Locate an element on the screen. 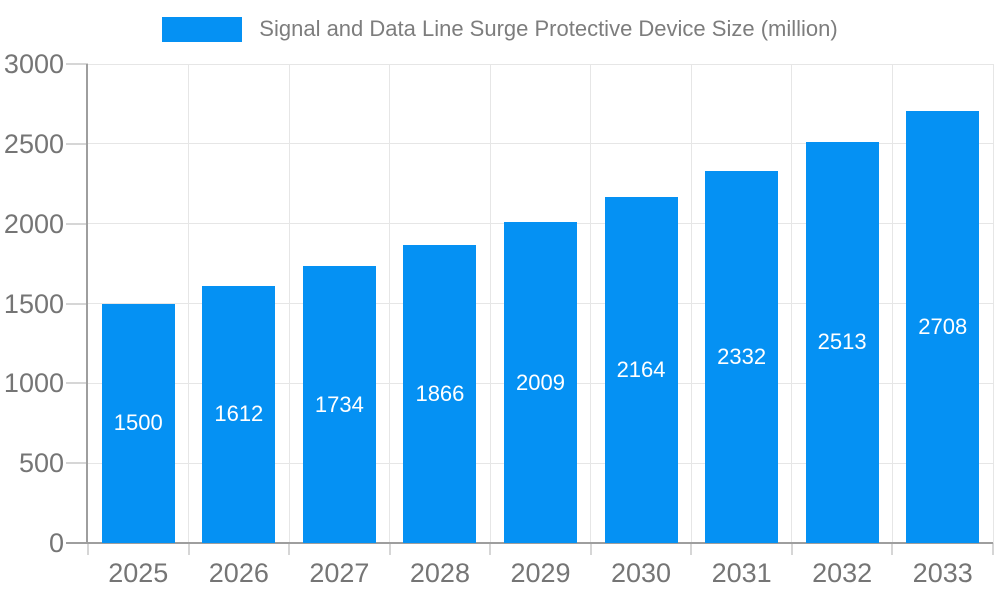 The width and height of the screenshot is (1000, 600). bar-value-label: 2513 is located at coordinates (842, 342).